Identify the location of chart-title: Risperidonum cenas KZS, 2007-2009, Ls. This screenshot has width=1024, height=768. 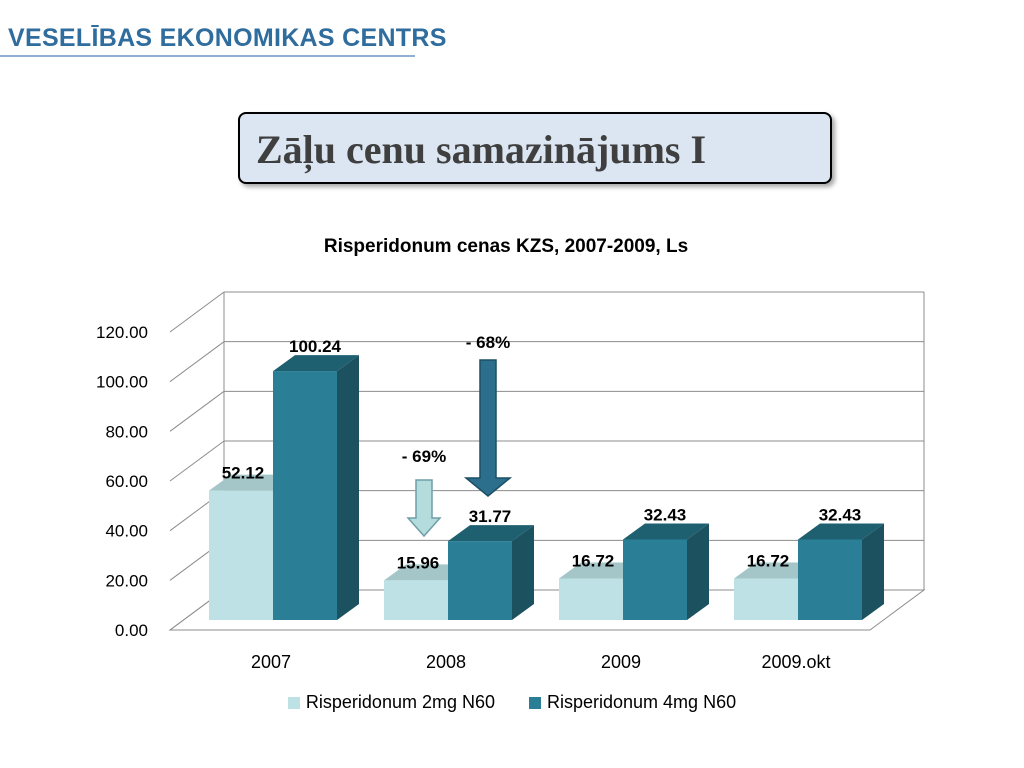
(506, 246).